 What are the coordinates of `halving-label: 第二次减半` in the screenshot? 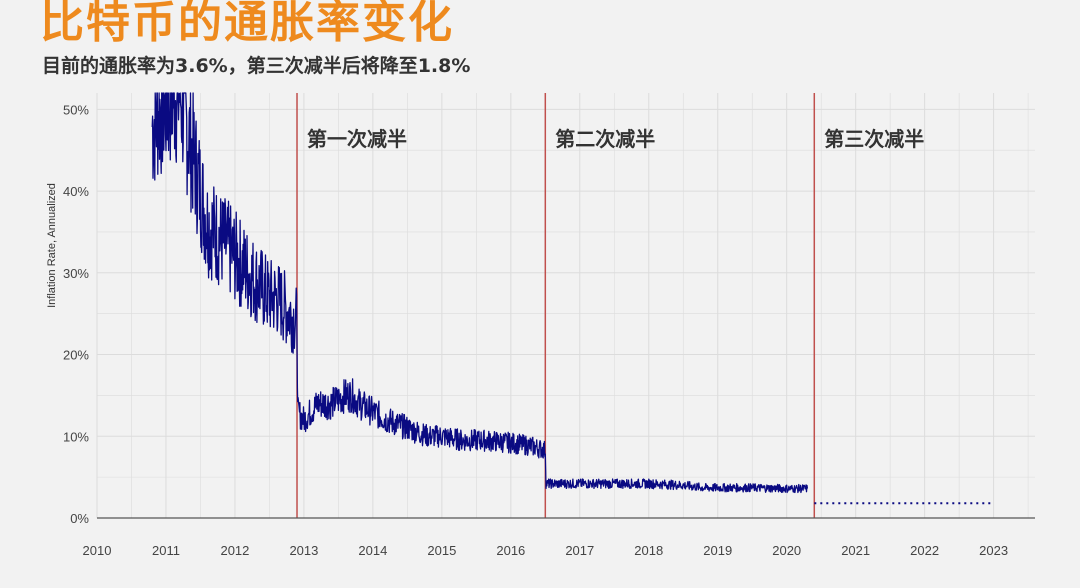 It's located at (605, 139).